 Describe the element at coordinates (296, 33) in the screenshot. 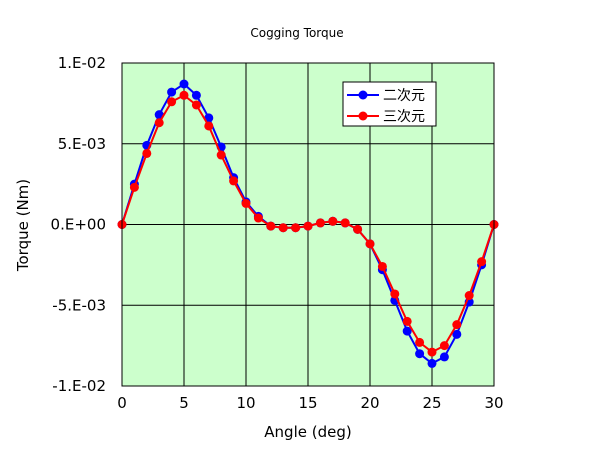

I see `chart-title: Cogging Torque` at that location.